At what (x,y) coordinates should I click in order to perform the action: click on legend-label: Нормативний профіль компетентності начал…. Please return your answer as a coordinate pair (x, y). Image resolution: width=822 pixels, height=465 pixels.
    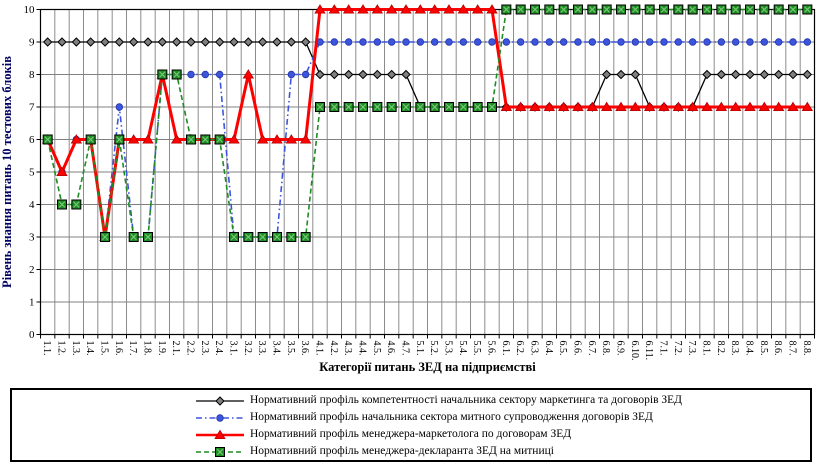
    Looking at the image, I should click on (466, 399).